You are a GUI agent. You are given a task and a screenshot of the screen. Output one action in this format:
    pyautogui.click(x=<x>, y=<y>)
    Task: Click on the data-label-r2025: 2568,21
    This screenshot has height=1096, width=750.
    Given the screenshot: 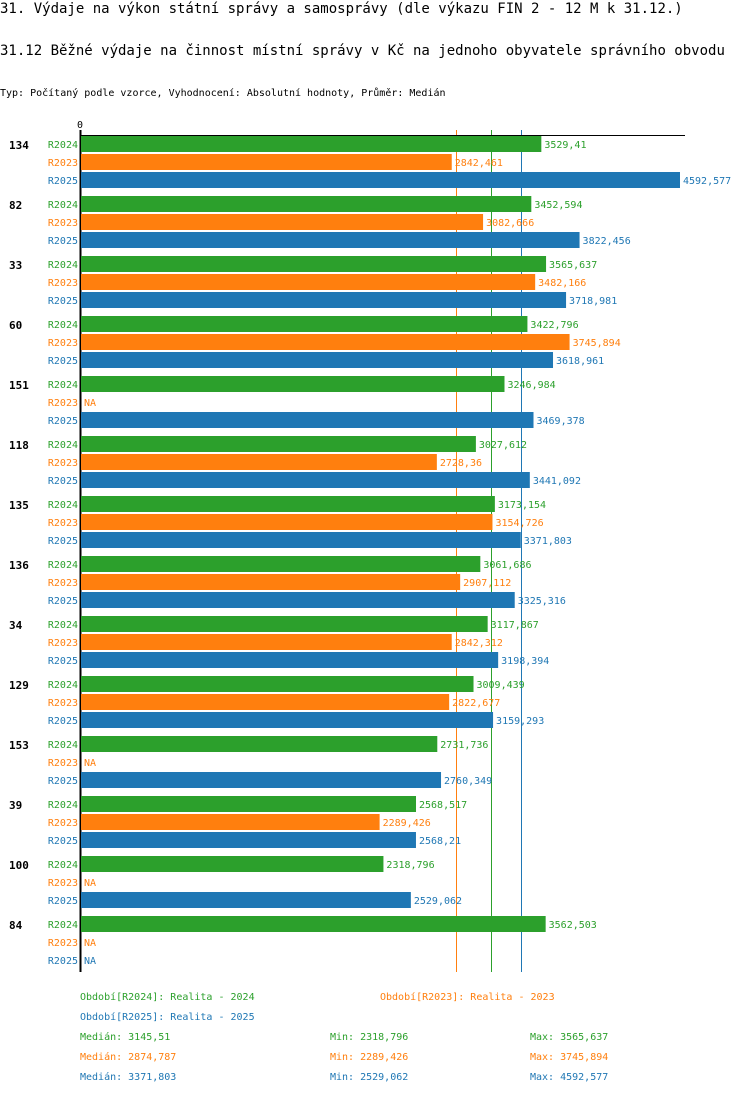 What is the action you would take?
    pyautogui.click(x=440, y=841)
    